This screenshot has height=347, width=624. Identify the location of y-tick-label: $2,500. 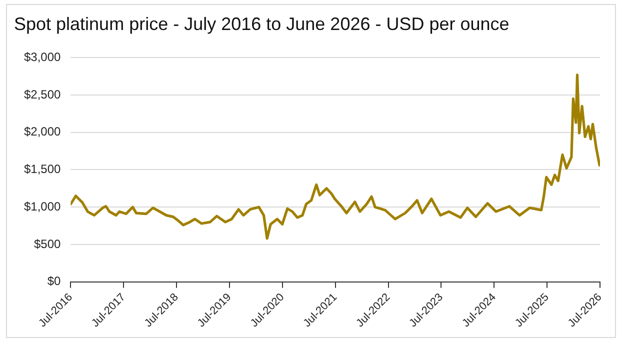
(43, 94).